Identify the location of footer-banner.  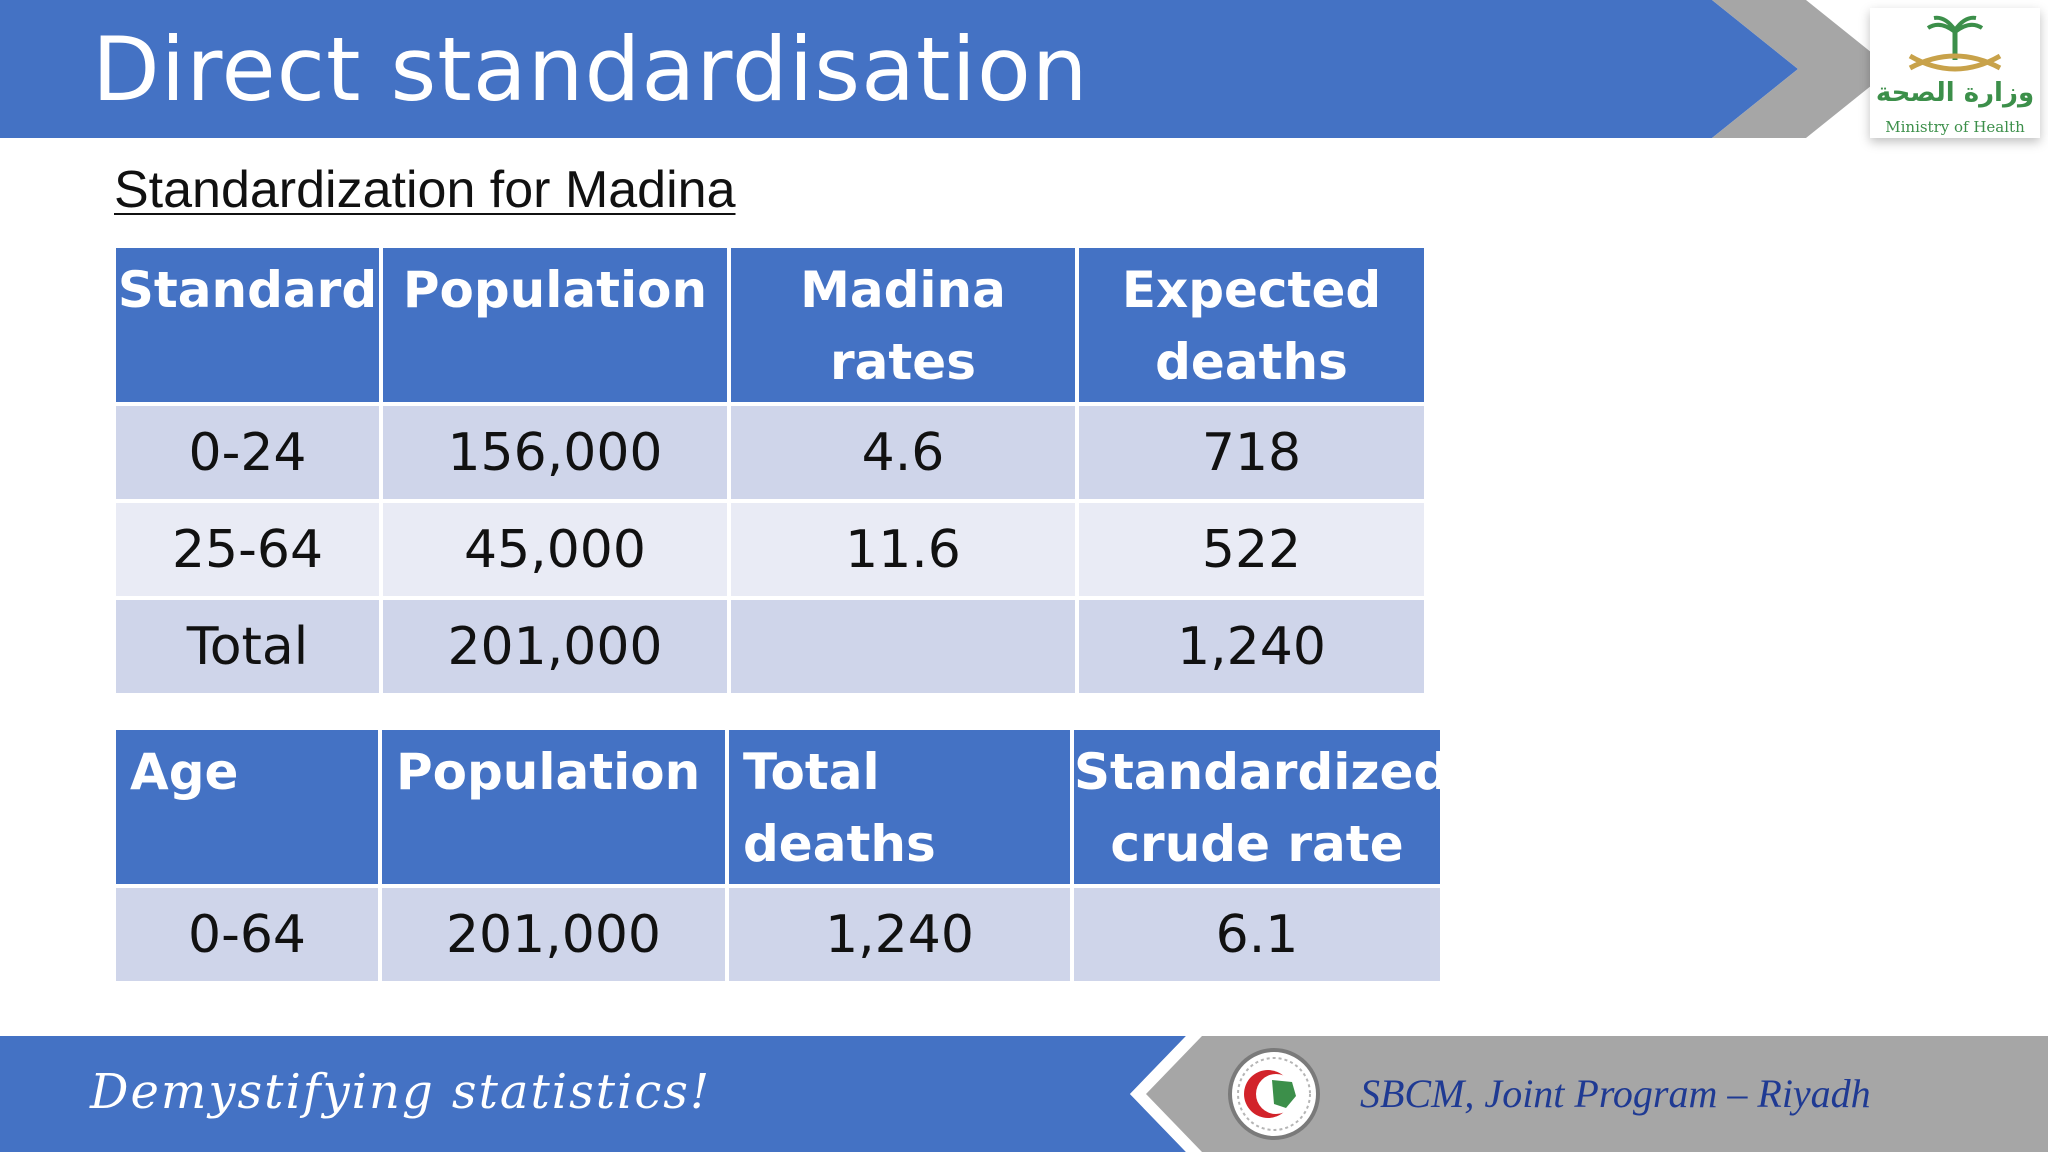
(1024, 1094).